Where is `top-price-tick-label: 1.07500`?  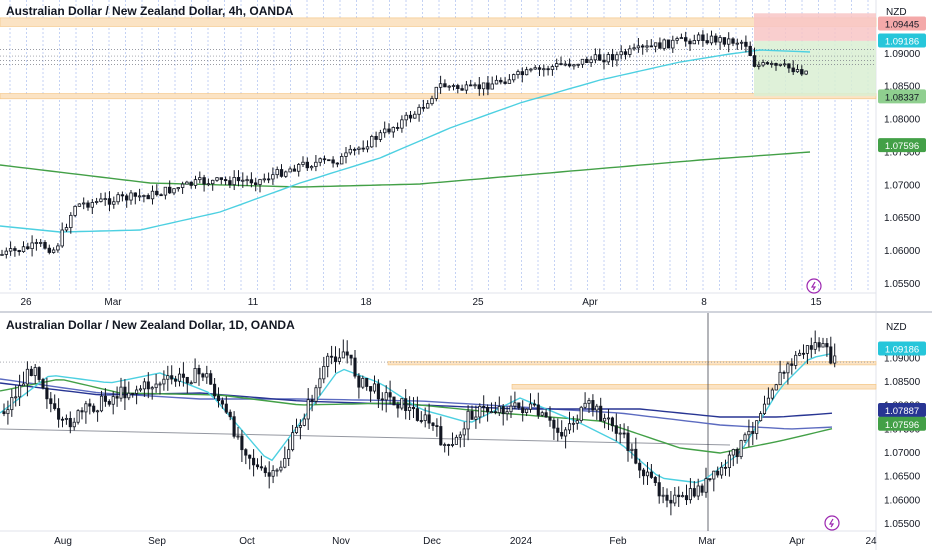 top-price-tick-label: 1.07500 is located at coordinates (902, 152).